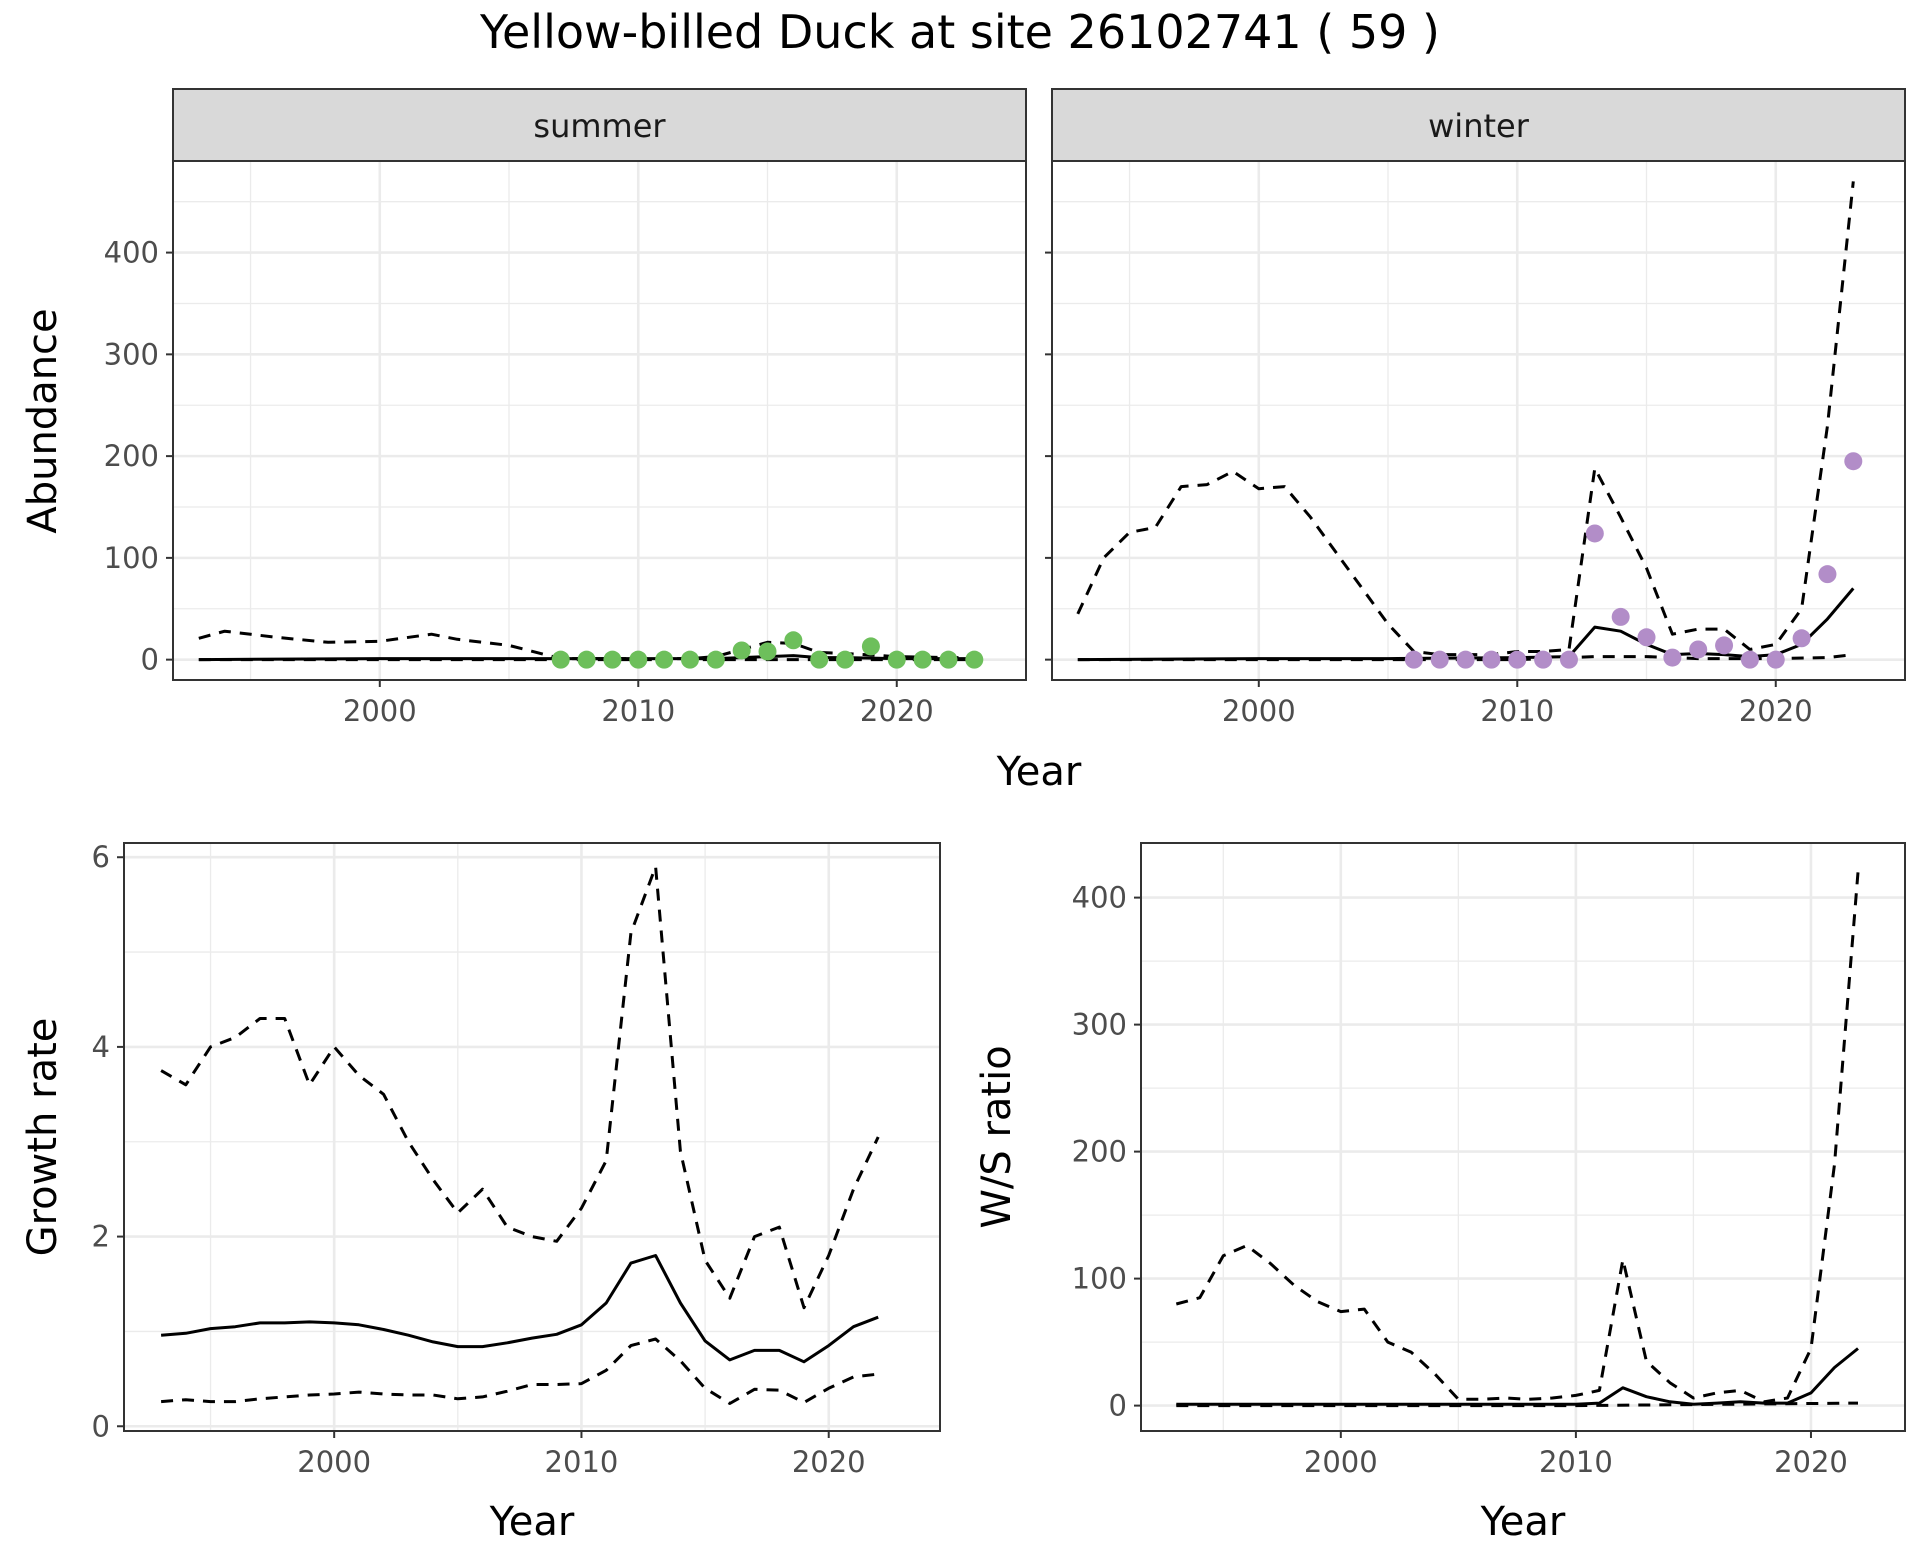 This screenshot has height=1560, width=1920. I want to click on summer-panel-border, so click(599, 420).